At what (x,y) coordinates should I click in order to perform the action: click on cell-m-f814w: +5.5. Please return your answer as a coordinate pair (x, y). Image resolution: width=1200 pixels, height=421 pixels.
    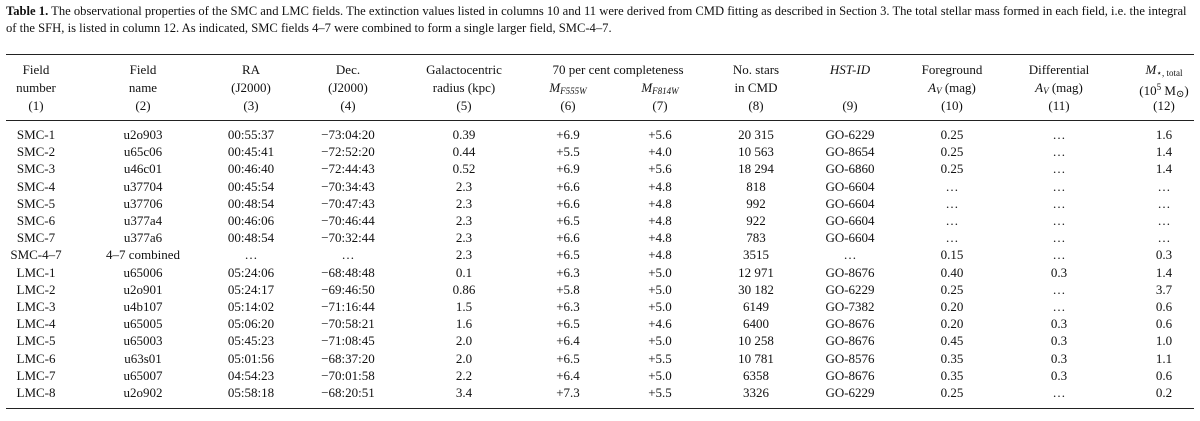
    Looking at the image, I should click on (660, 392).